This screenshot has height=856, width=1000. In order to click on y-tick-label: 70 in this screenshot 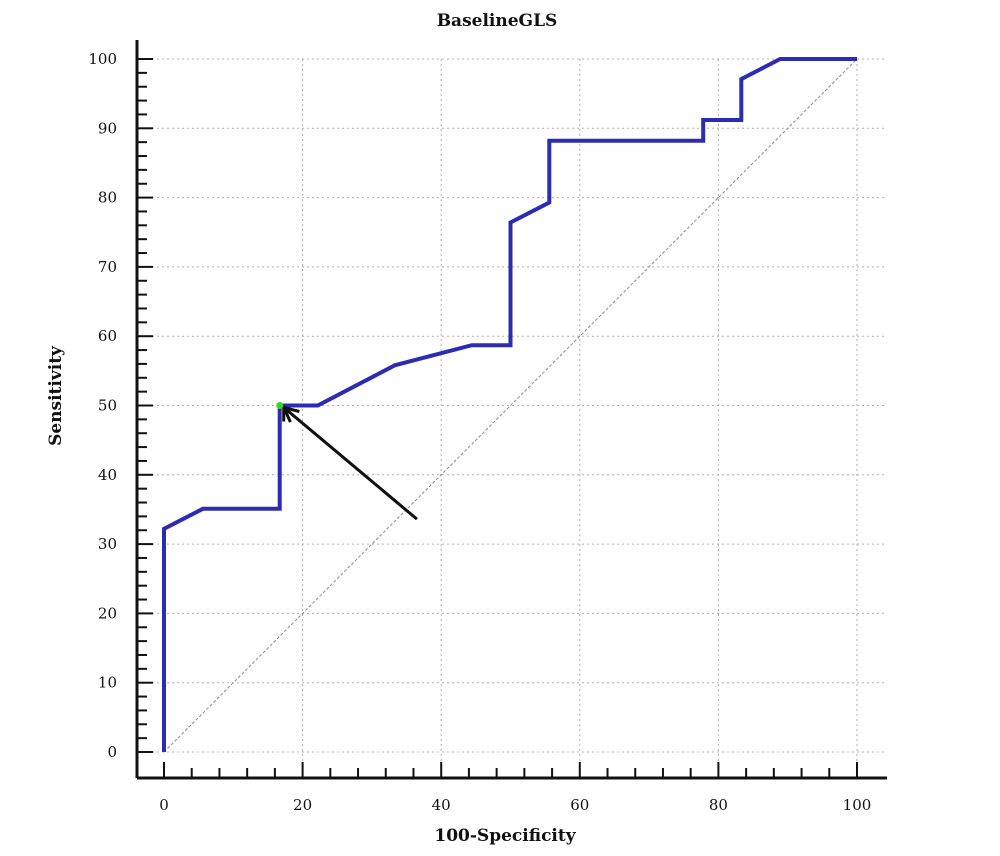, I will do `click(107, 267)`.